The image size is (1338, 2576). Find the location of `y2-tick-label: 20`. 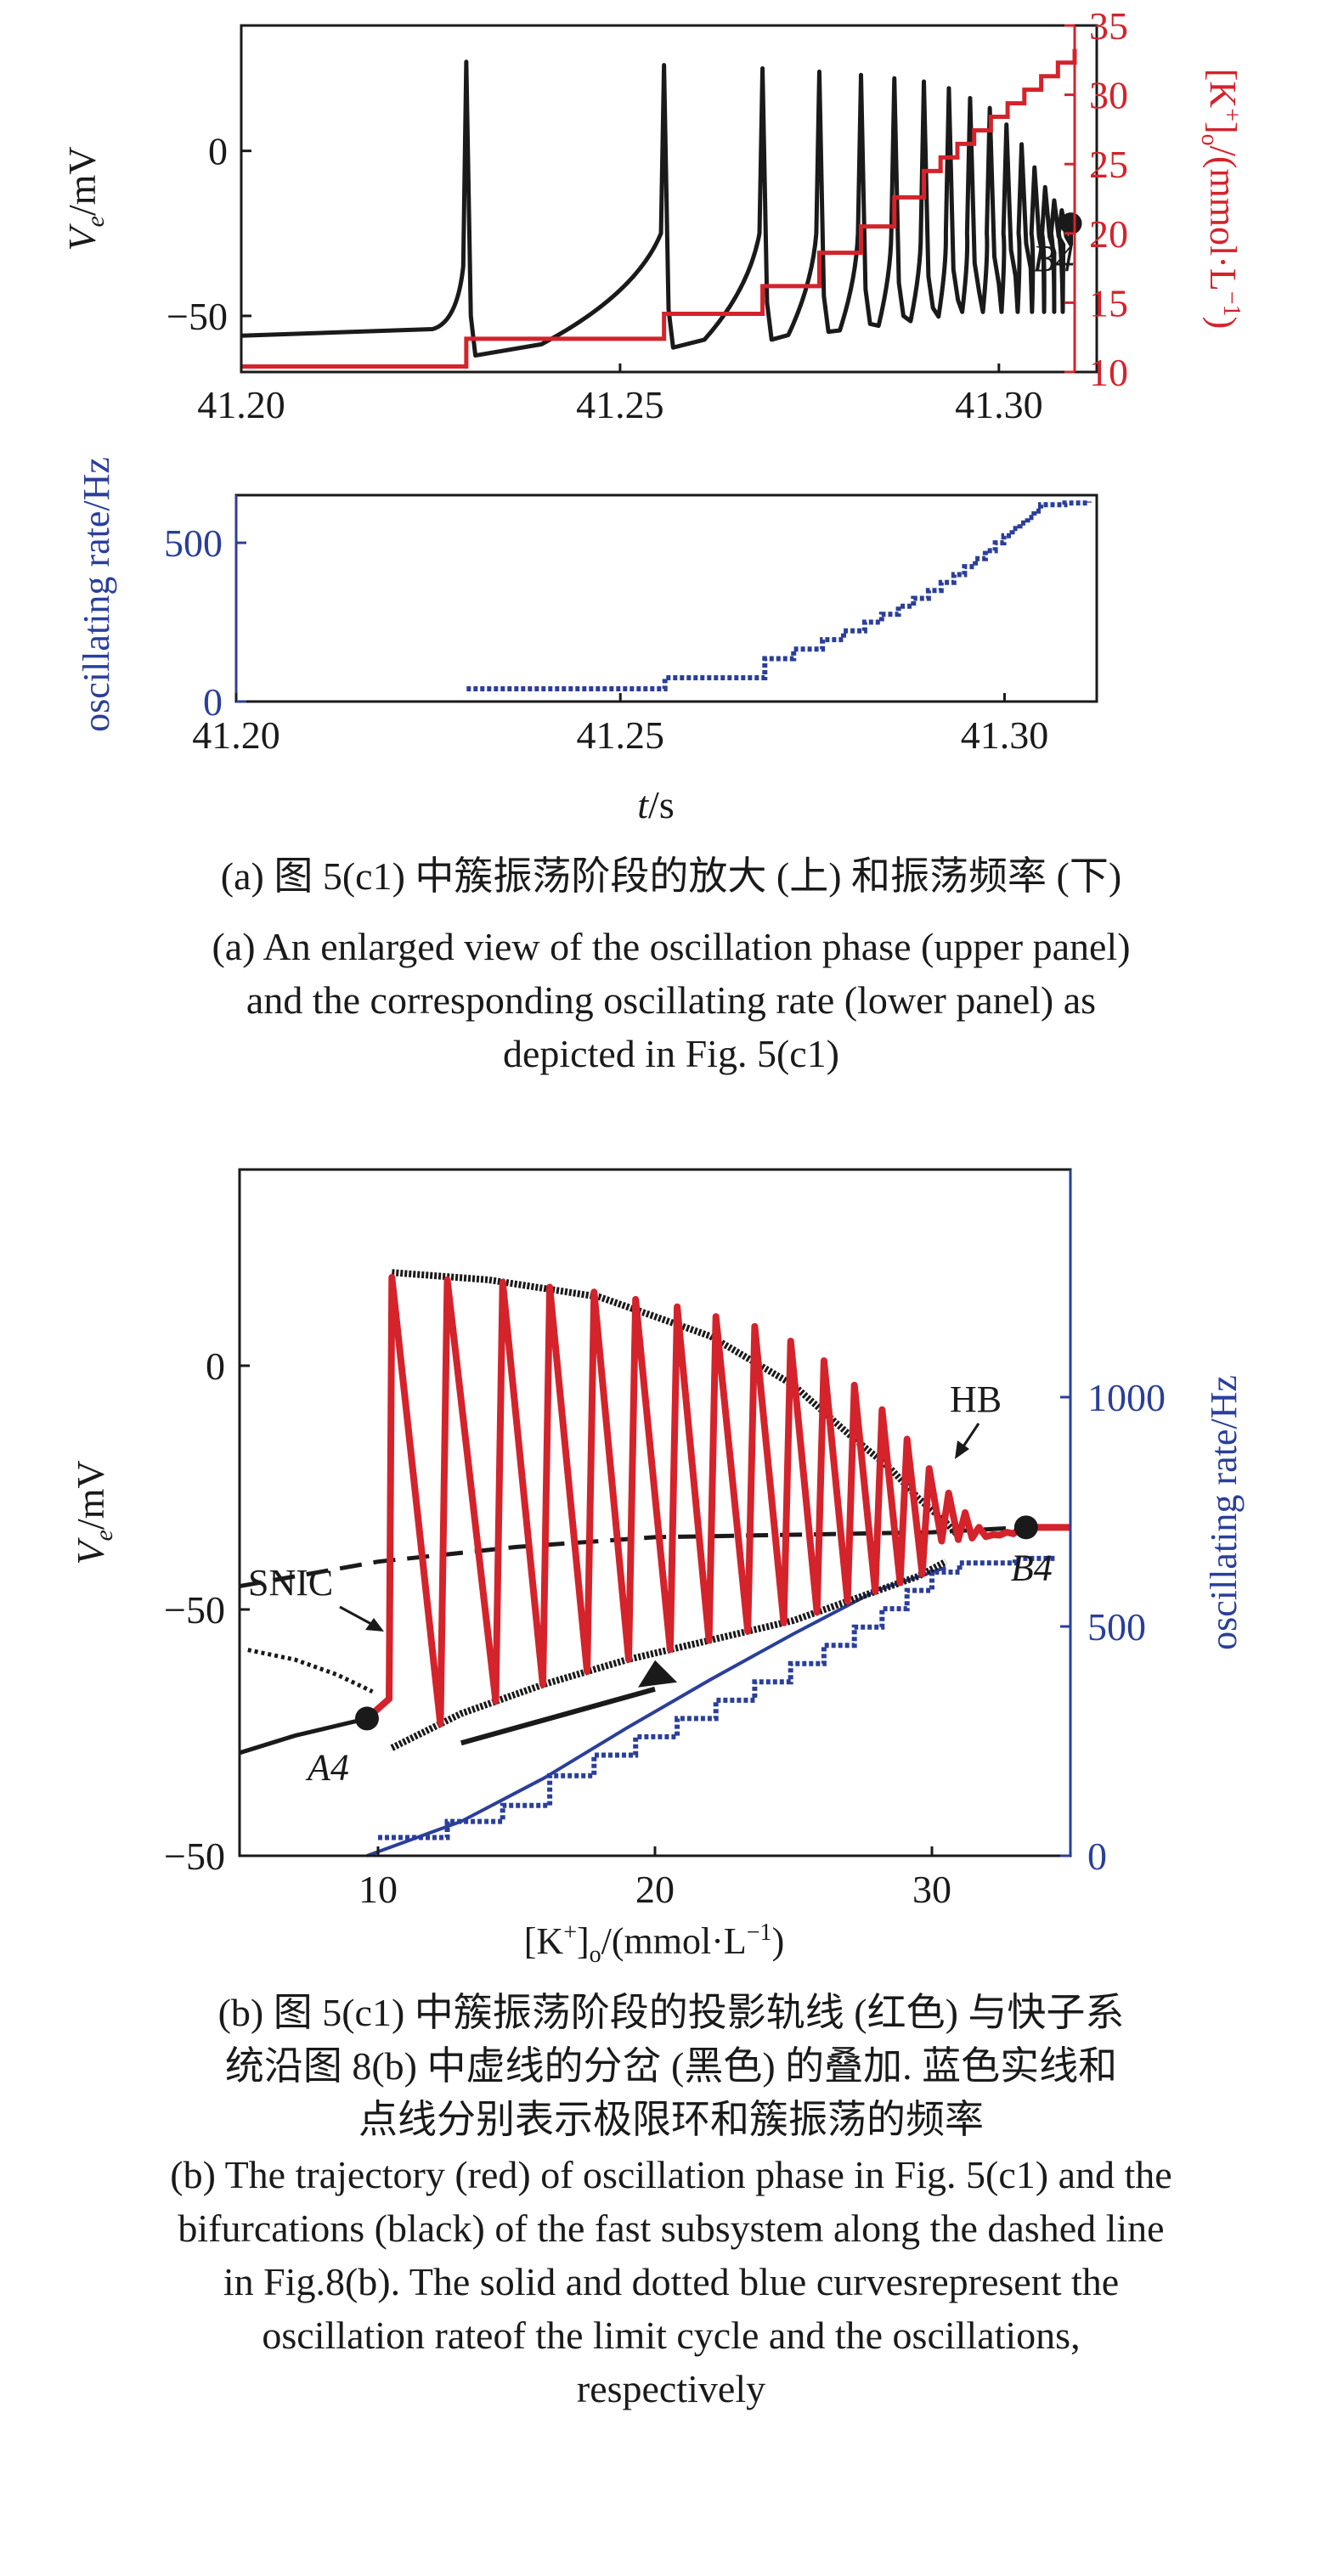

y2-tick-label: 20 is located at coordinates (1108, 234).